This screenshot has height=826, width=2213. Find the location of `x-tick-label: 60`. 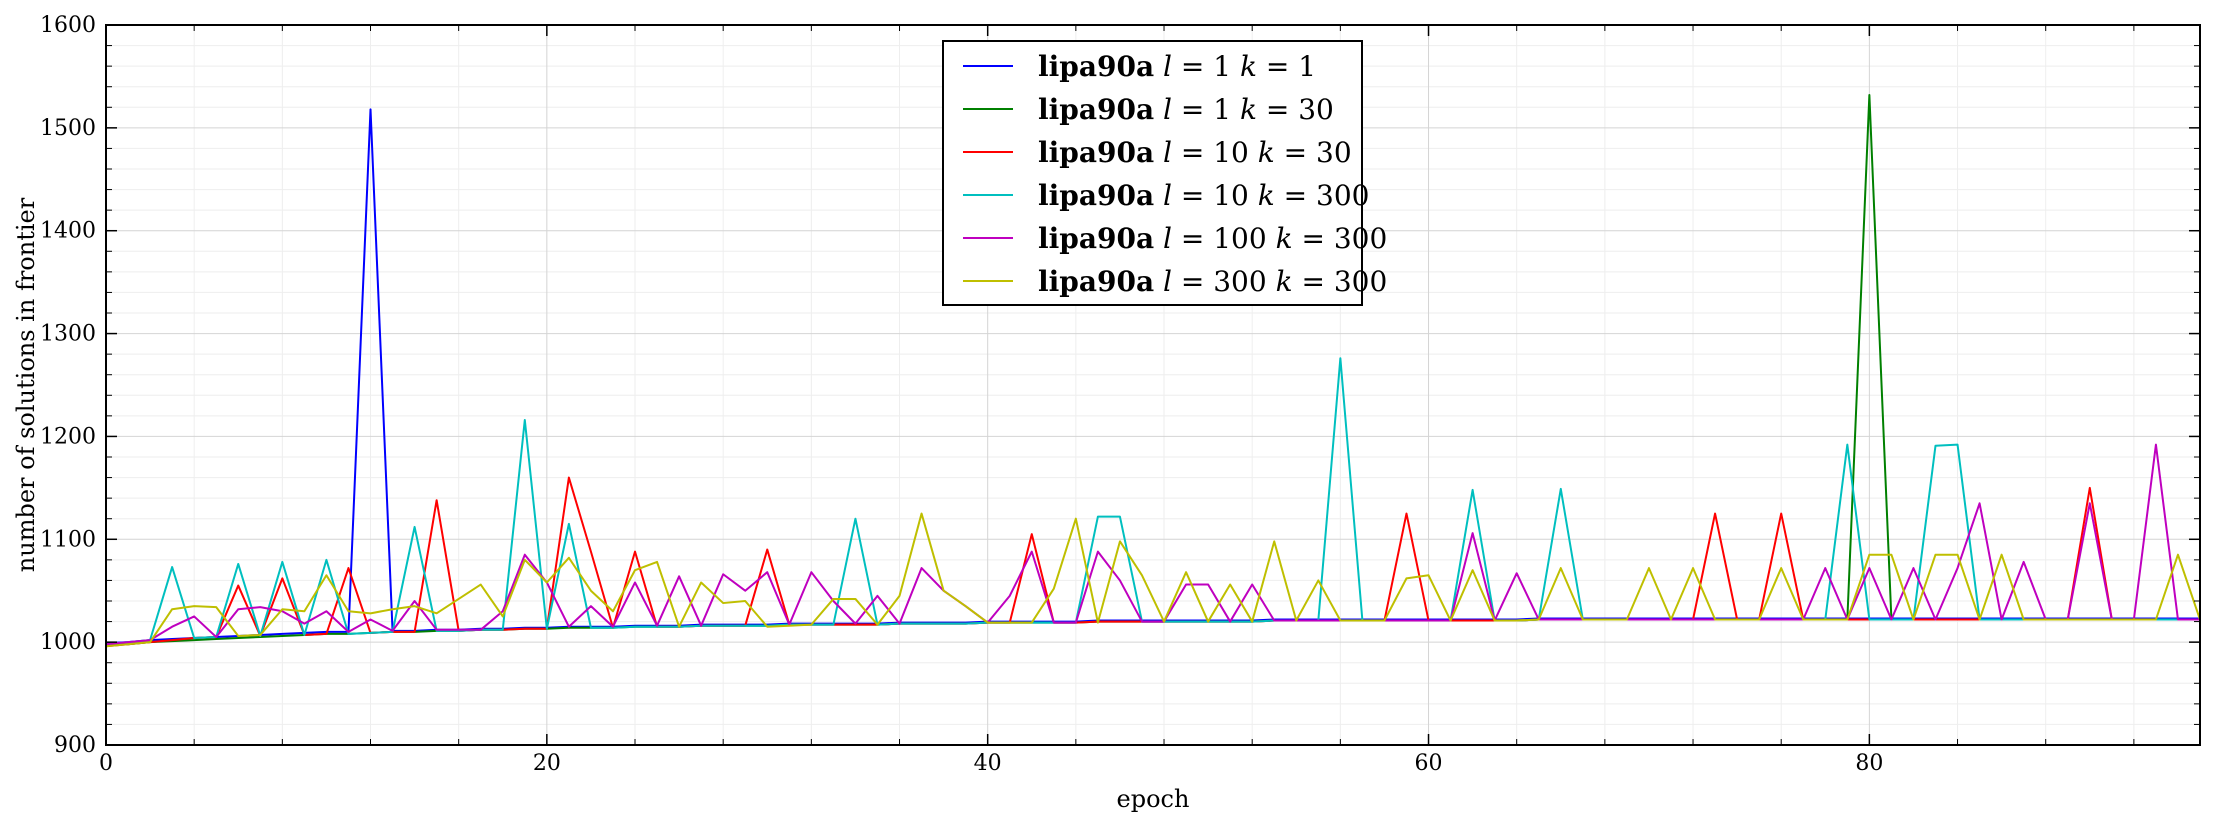

x-tick-label: 60 is located at coordinates (1429, 763).